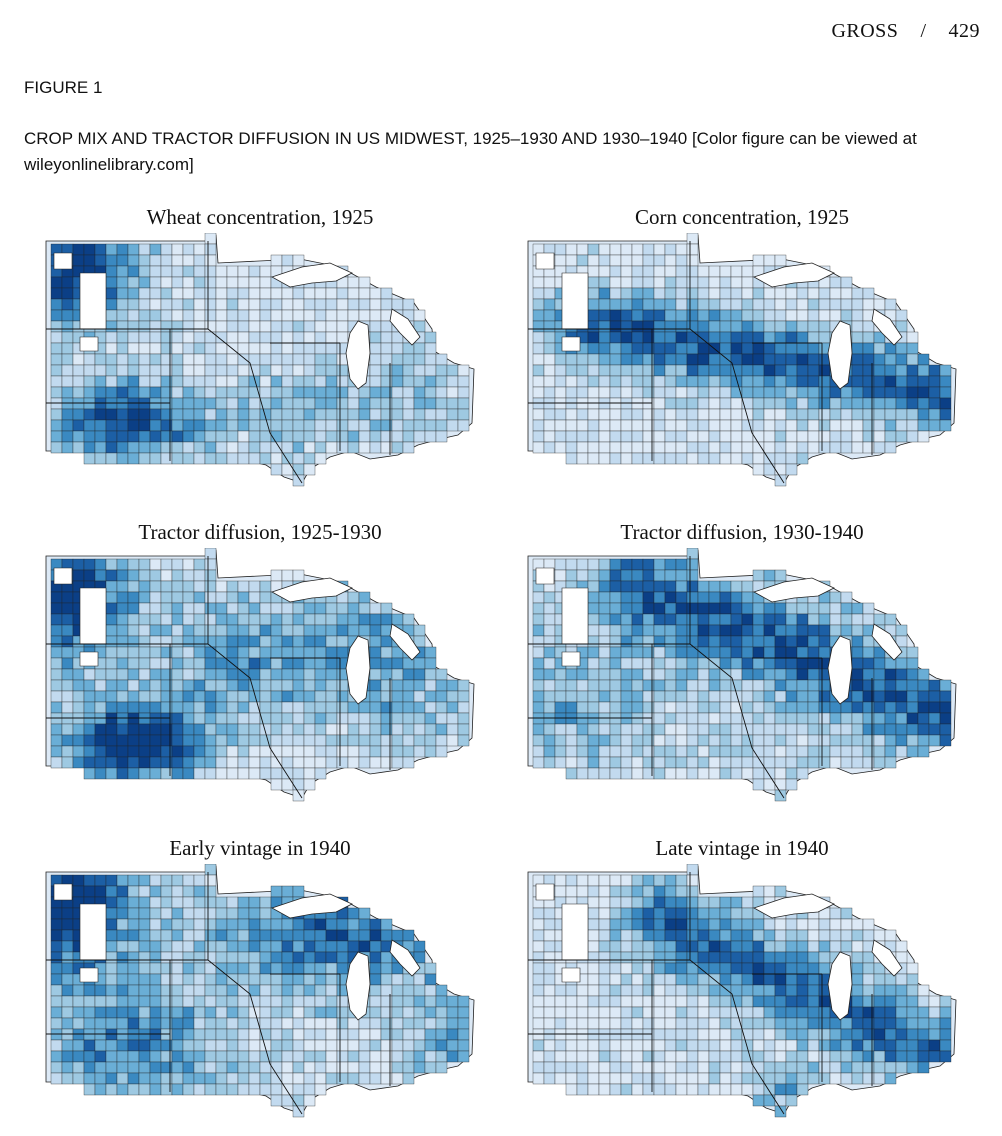 The width and height of the screenshot is (1002, 1136). I want to click on no-data-area, so click(575, 301).